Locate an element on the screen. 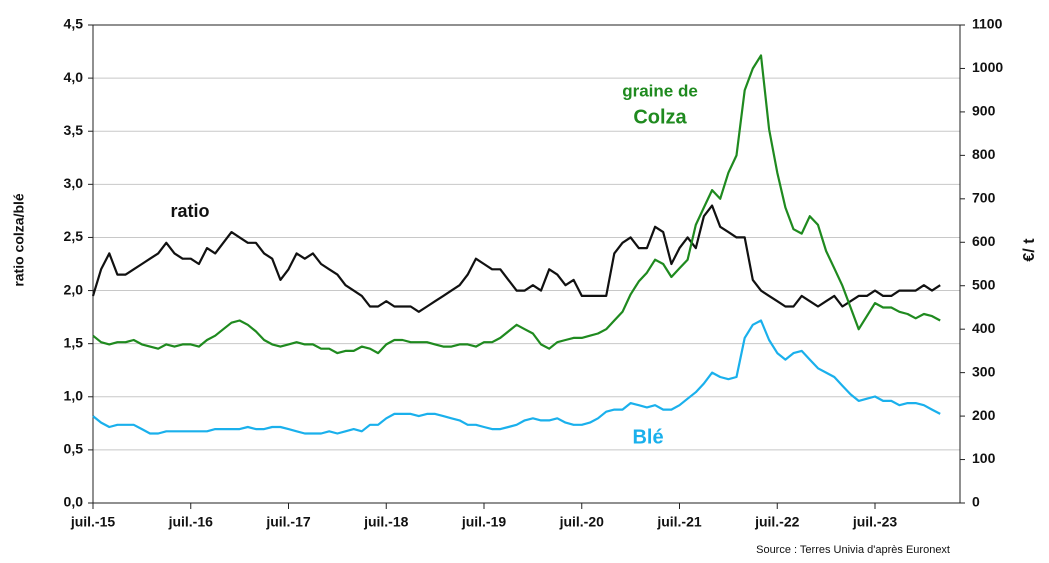 The image size is (1049, 563). y-tick-label: 3,5 is located at coordinates (74, 130).